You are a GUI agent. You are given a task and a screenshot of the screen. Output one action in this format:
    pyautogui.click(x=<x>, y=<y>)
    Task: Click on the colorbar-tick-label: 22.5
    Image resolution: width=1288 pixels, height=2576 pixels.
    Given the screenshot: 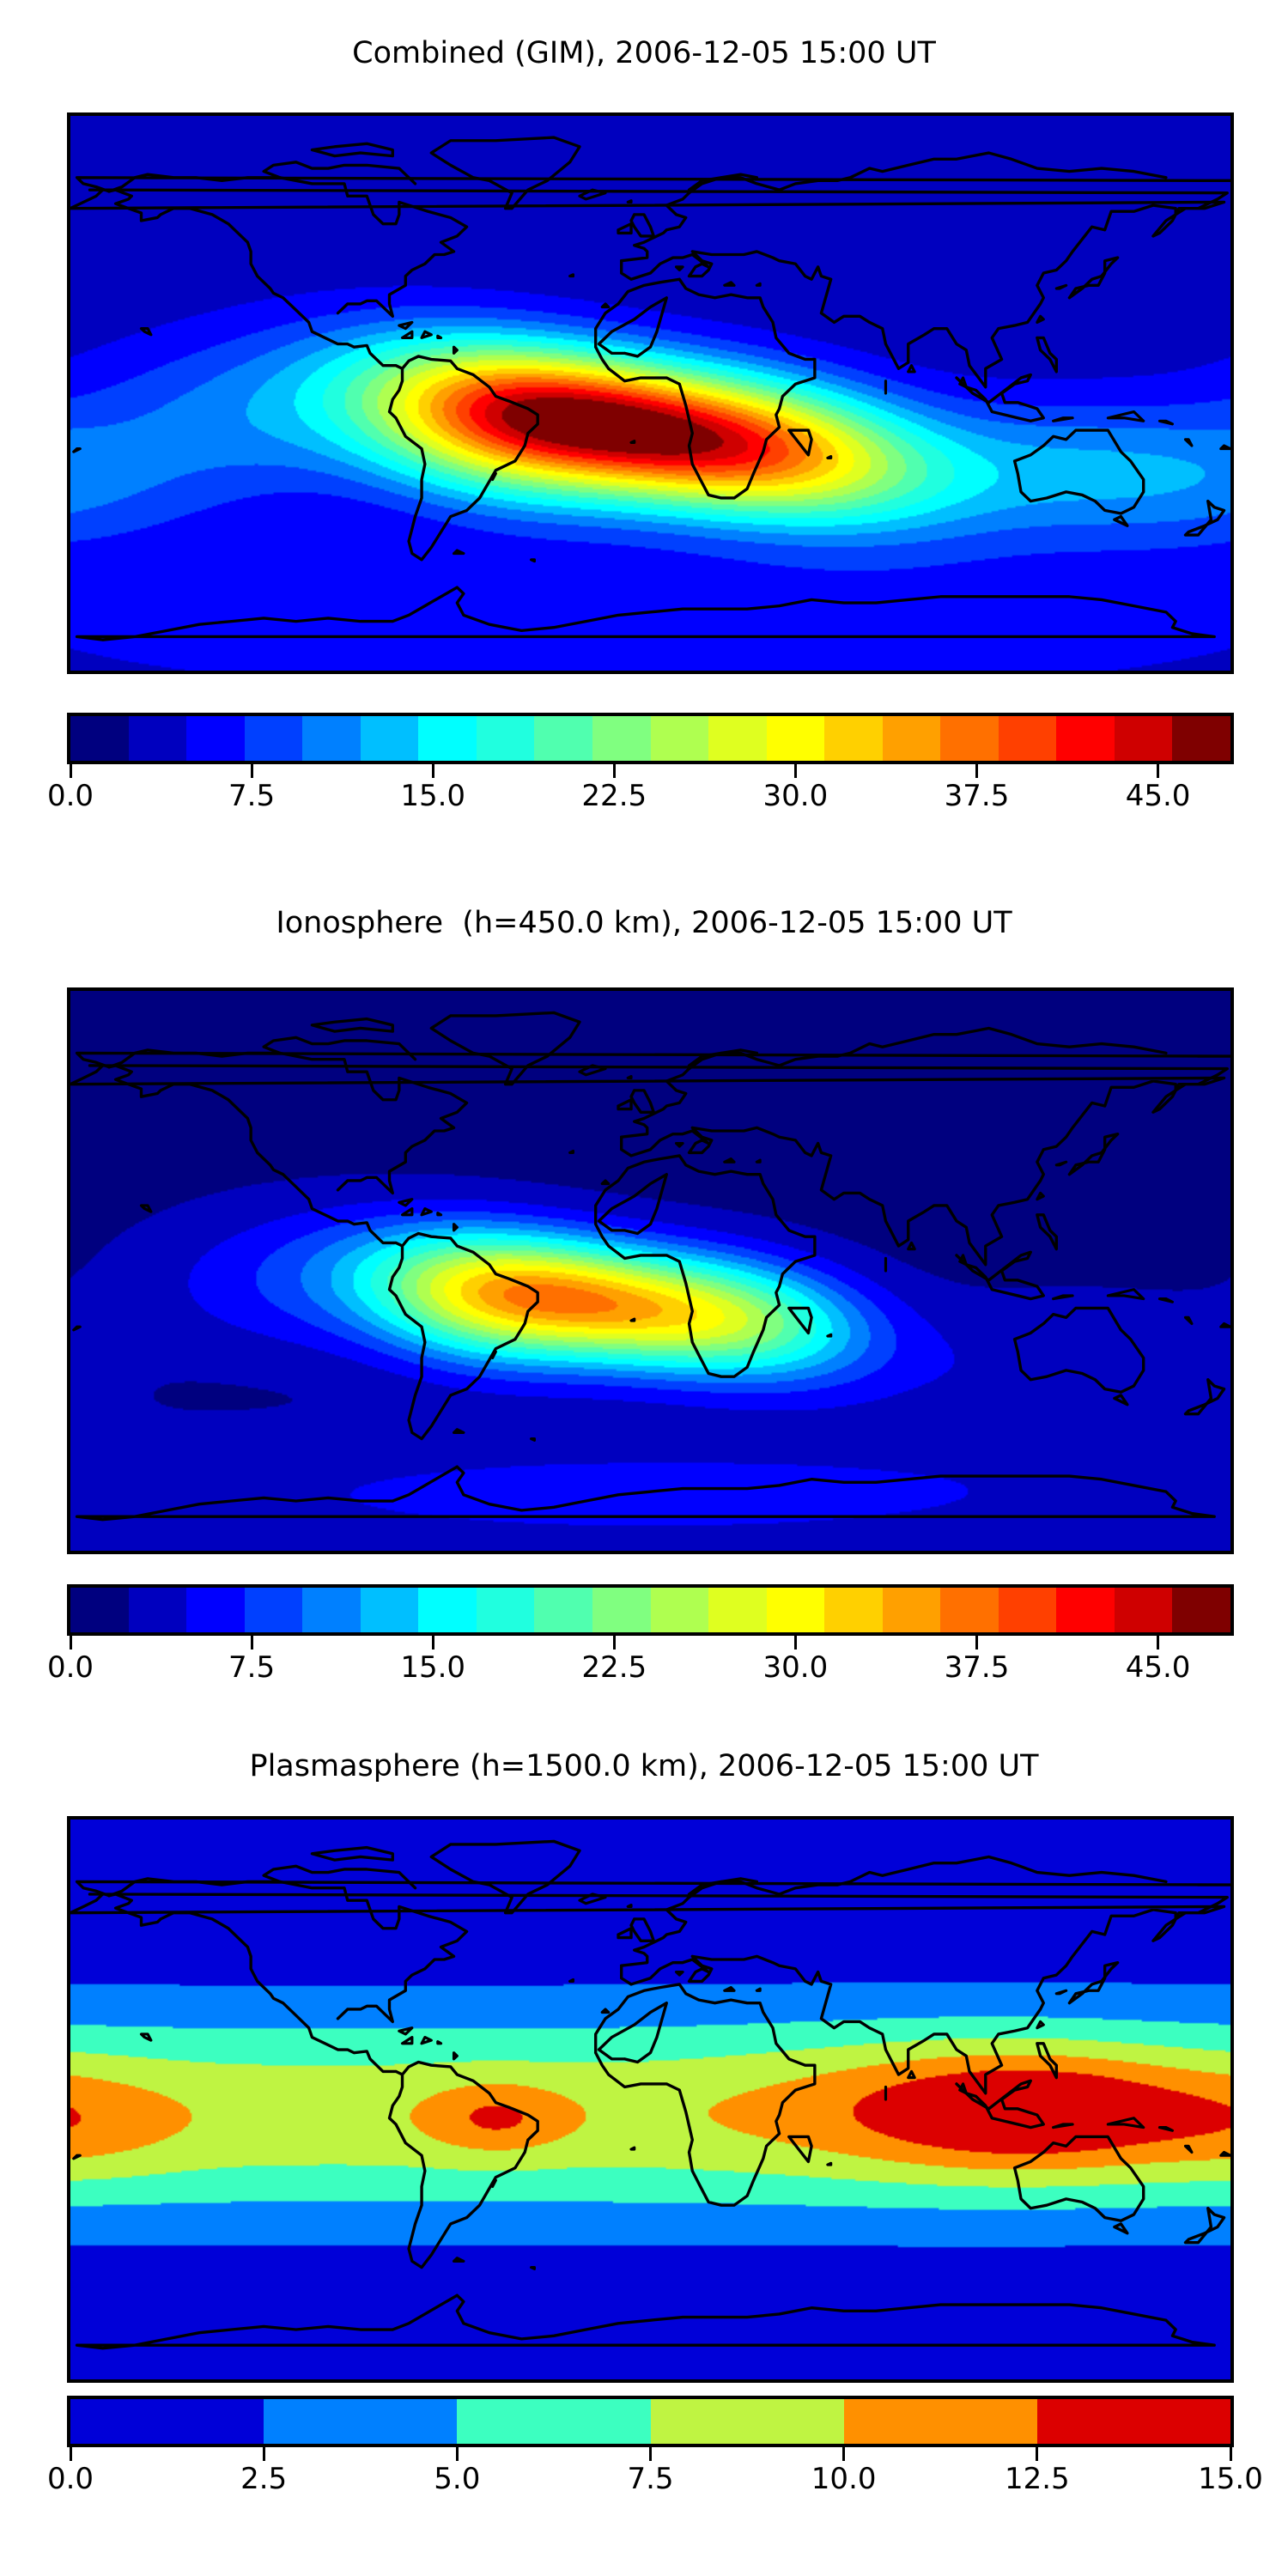 What is the action you would take?
    pyautogui.click(x=614, y=796)
    